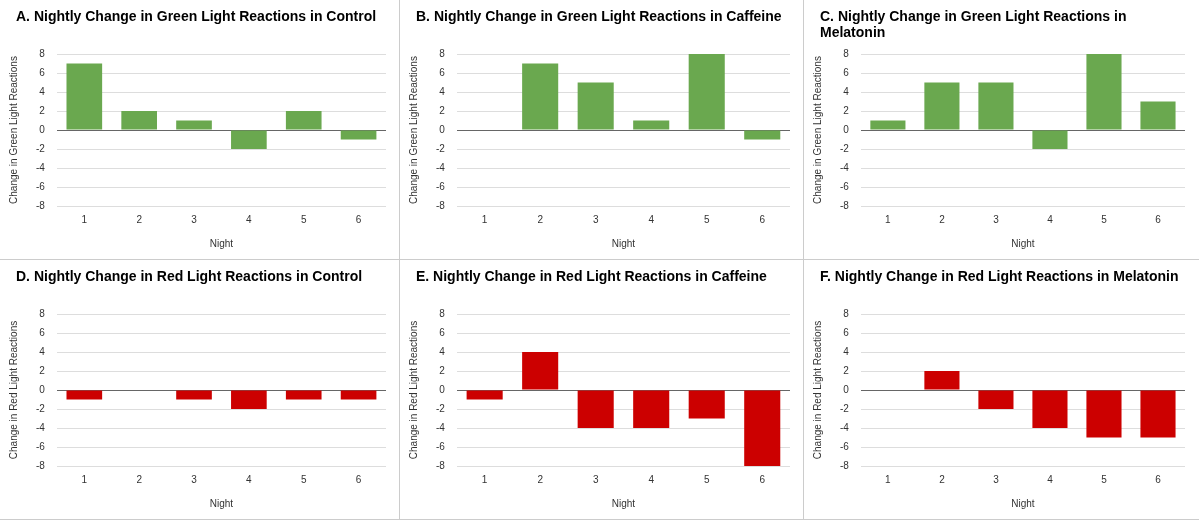 This screenshot has width=1199, height=523. What do you see at coordinates (999, 276) in the screenshot?
I see `chart-title: F. Nightly Change in Red Light Reactions in Melatonin` at bounding box center [999, 276].